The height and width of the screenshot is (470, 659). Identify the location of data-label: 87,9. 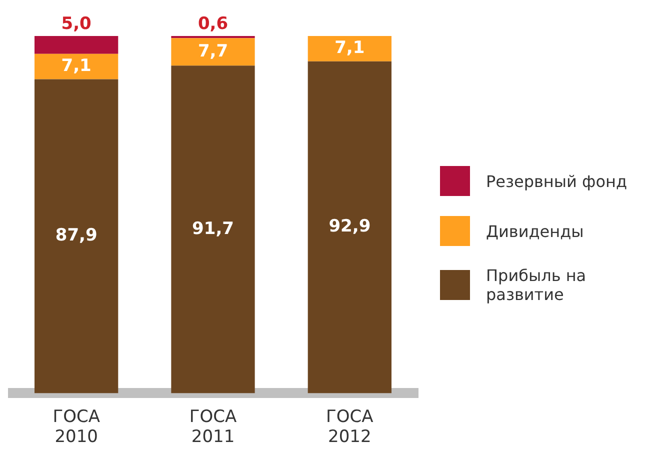
(76, 236).